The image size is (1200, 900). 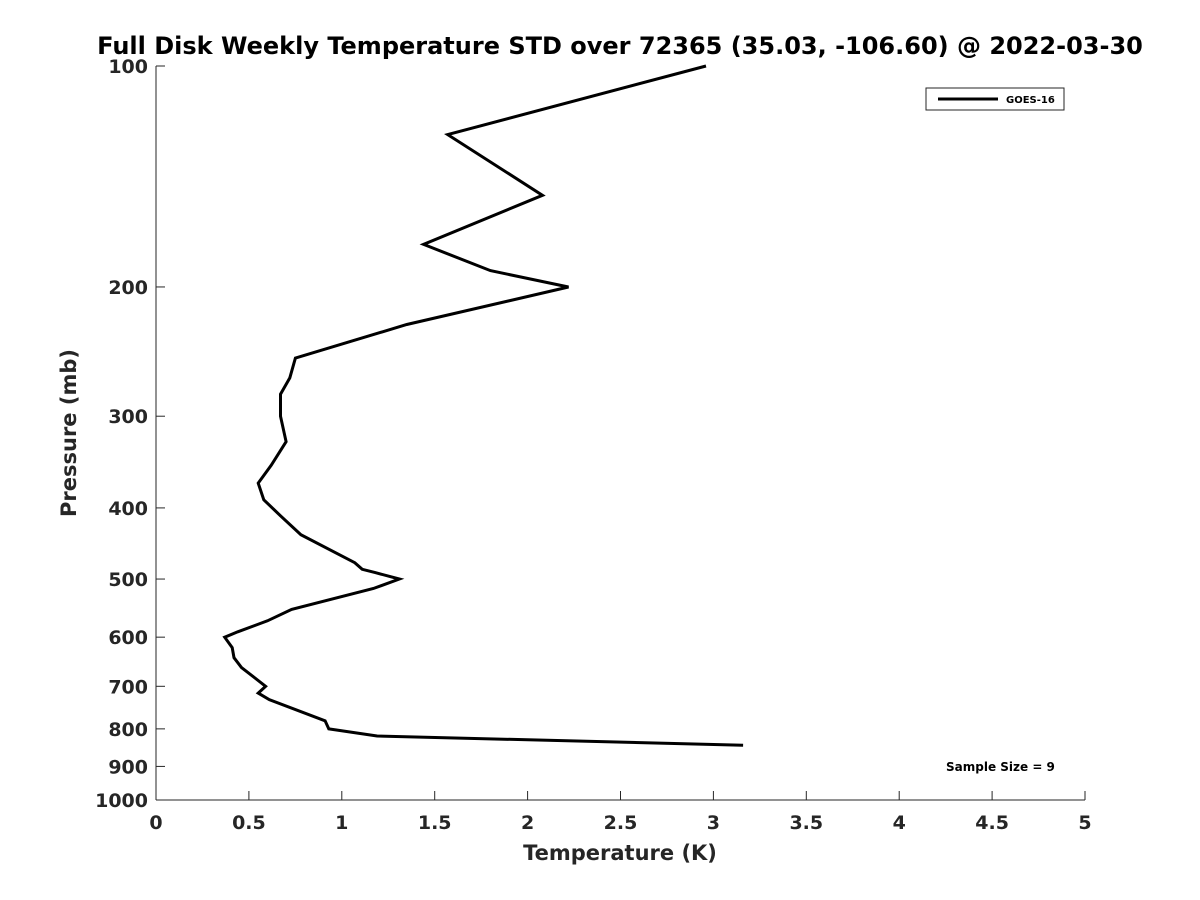 I want to click on y-tick-label: 800, so click(x=128, y=730).